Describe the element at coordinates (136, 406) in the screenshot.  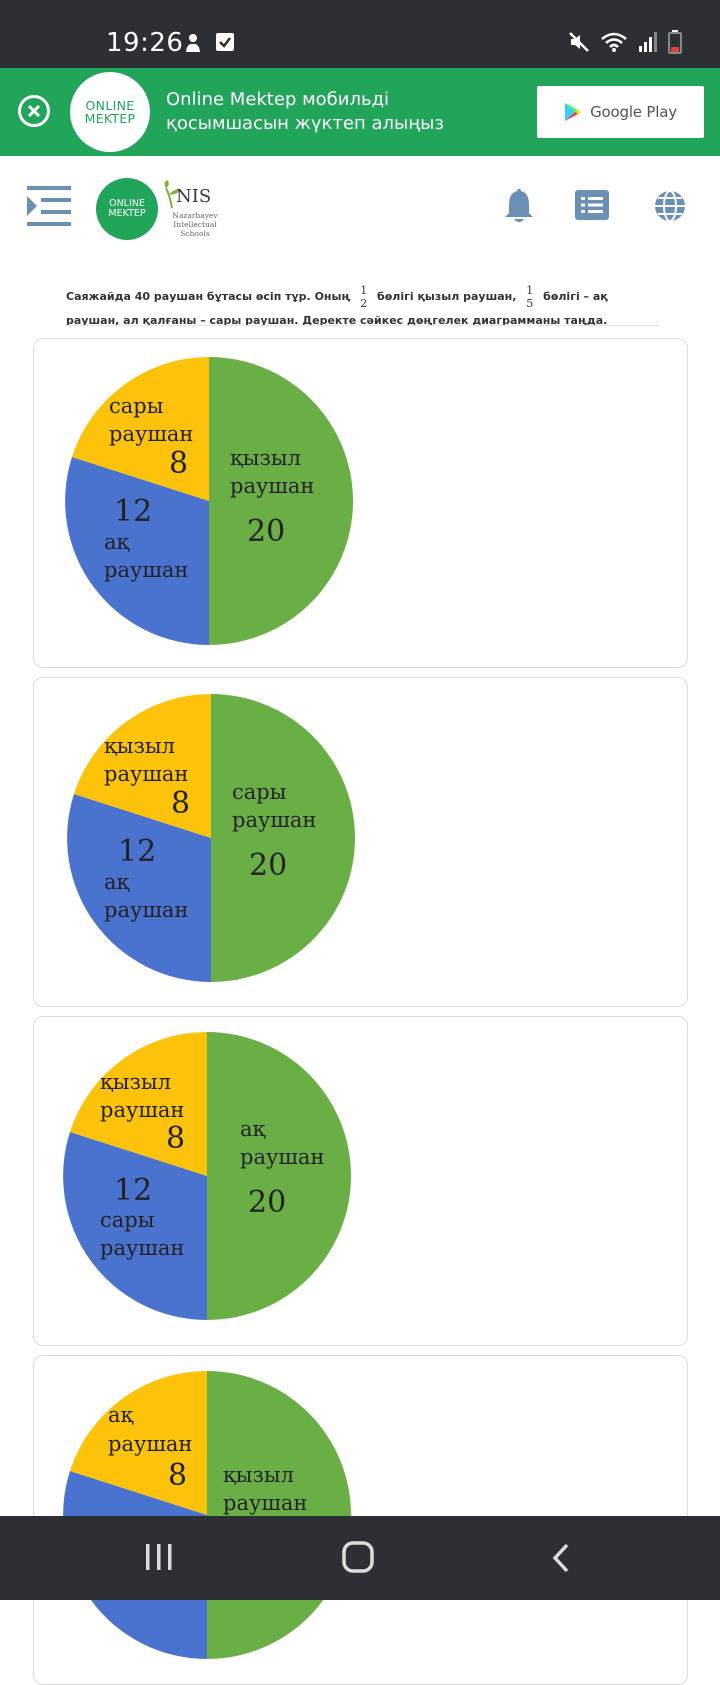
I see `top-slice-label-1: сары` at that location.